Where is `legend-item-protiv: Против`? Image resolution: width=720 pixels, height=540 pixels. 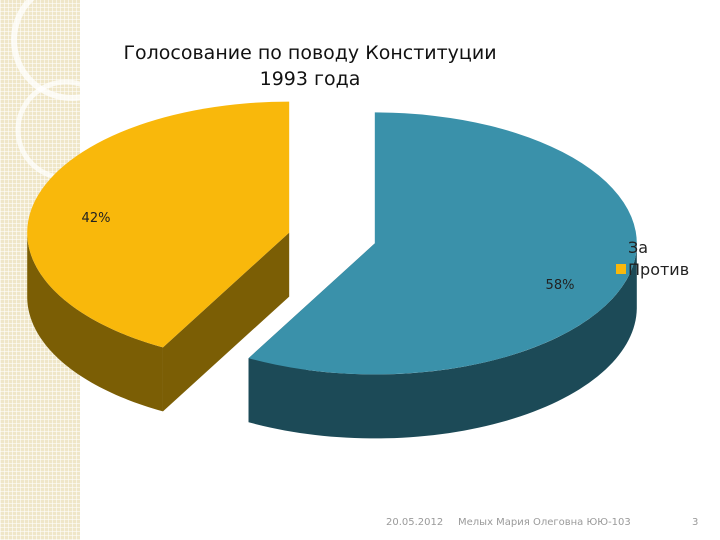
legend-item-protiv: Против is located at coordinates (652, 269).